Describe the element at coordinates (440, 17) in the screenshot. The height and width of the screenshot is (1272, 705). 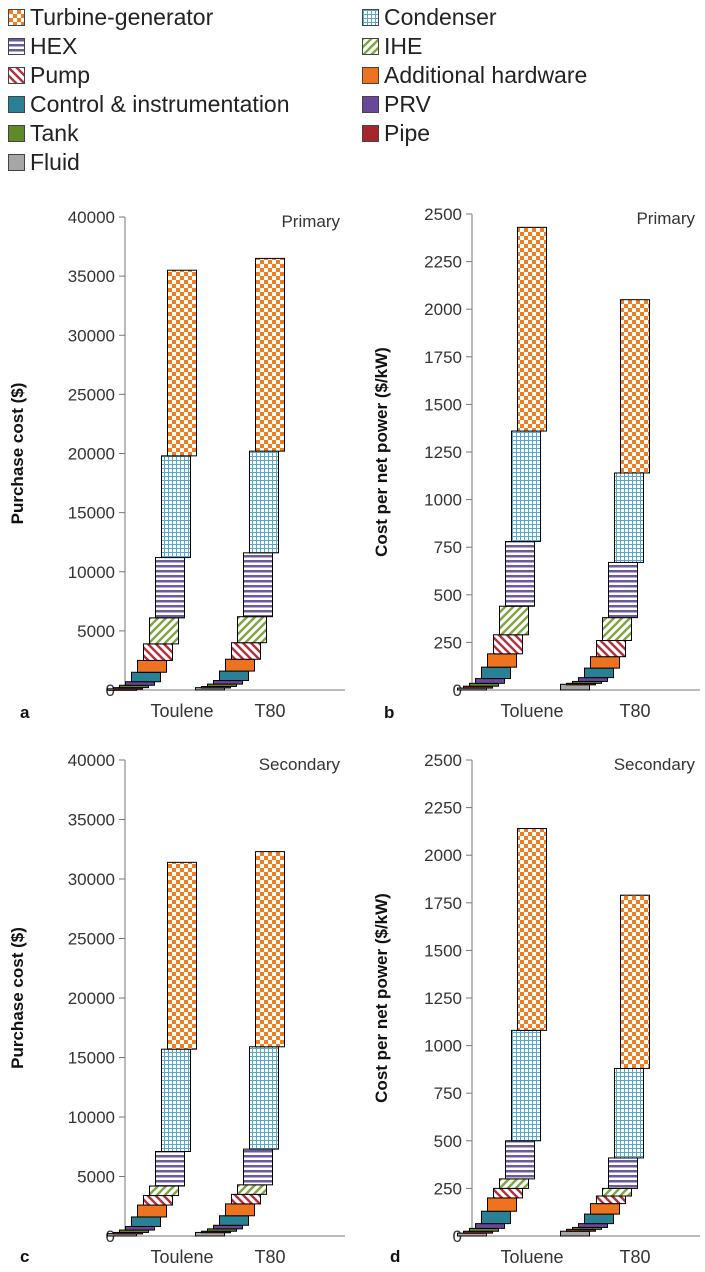
I see `legend-label: Condenser` at that location.